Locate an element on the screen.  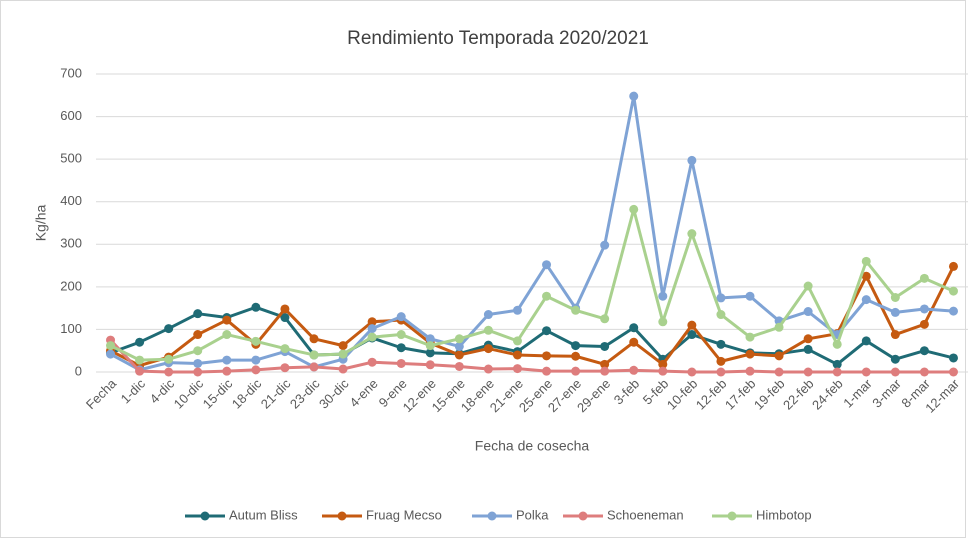
y-tick-label: 0 is located at coordinates (78, 370).